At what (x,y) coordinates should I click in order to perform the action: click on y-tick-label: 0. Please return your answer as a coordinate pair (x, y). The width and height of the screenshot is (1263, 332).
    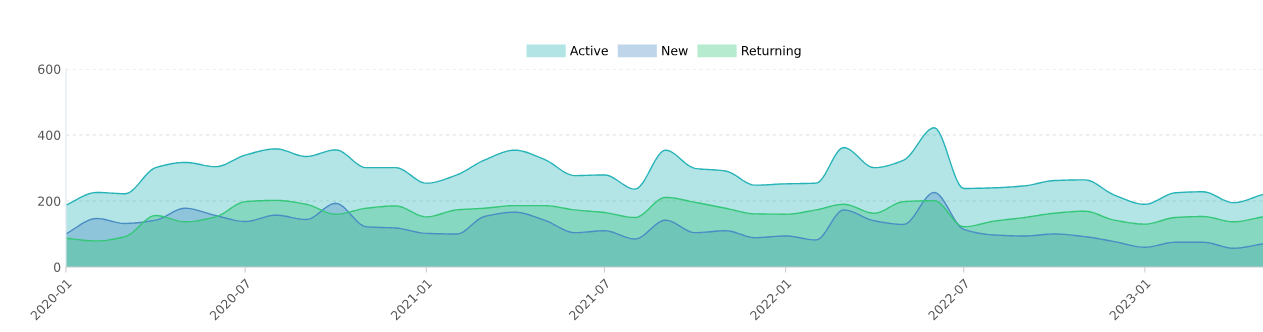
    Looking at the image, I should click on (57, 267).